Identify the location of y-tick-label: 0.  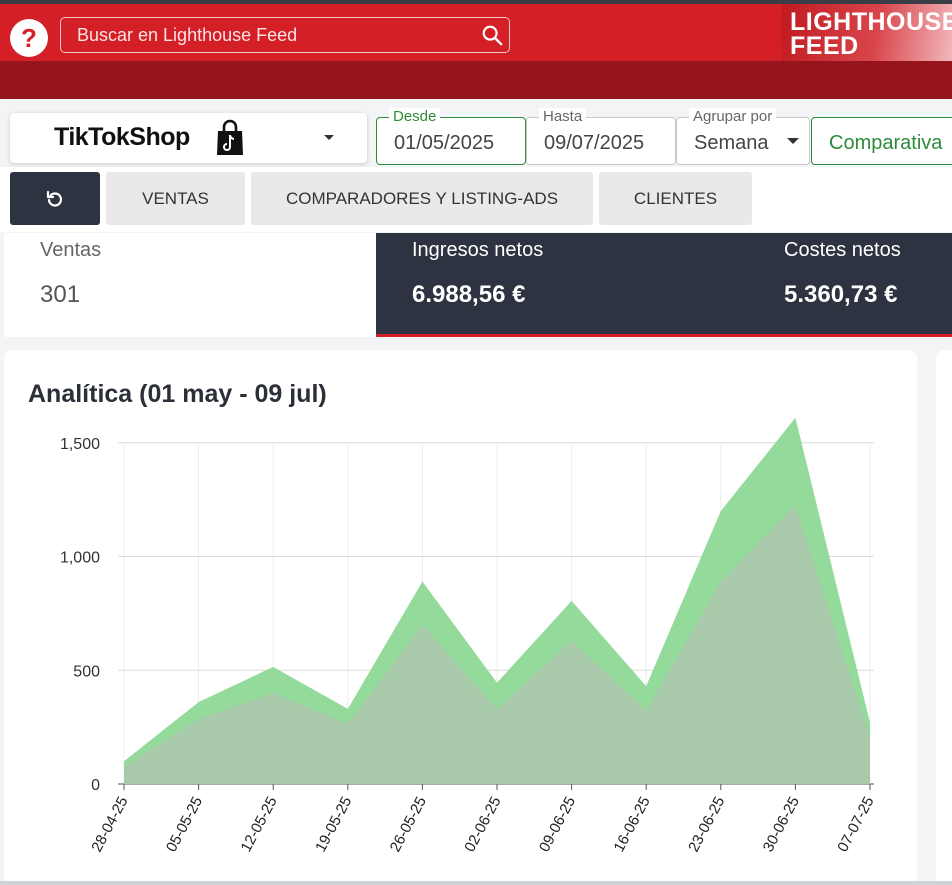
(95, 785).